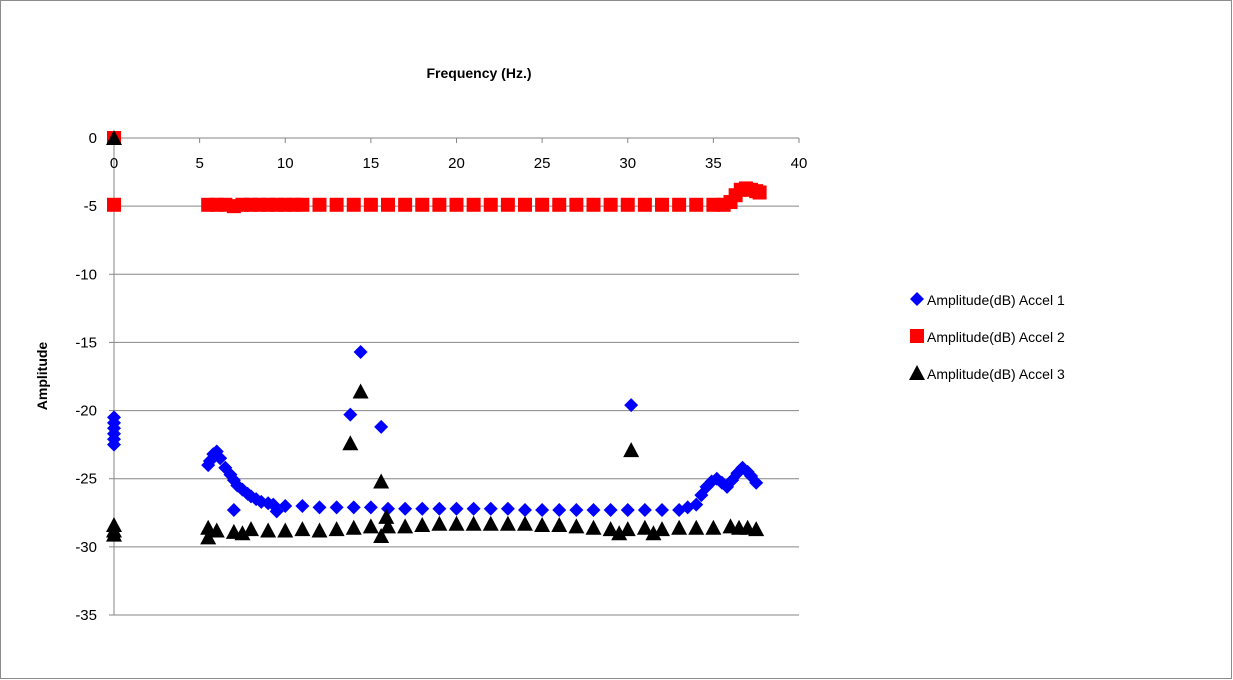  Describe the element at coordinates (114, 163) in the screenshot. I see `x-tick-label: 0` at that location.